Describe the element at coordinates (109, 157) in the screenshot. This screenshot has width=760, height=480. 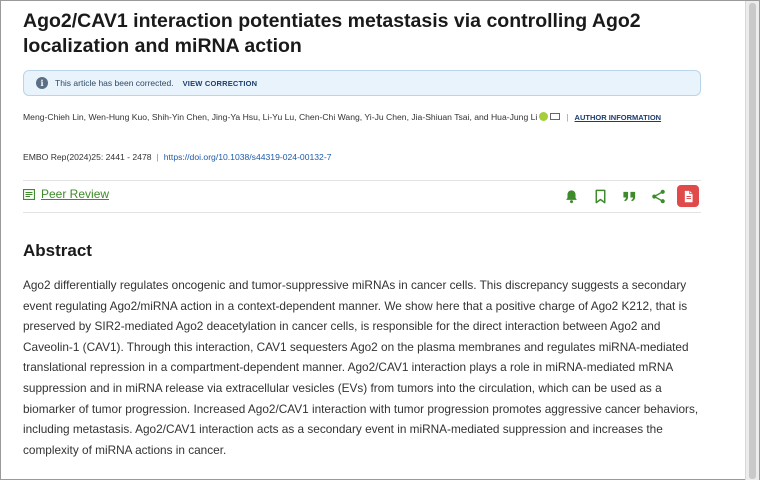
I see `citation-details: (2024)25: 2441 - 2478` at that location.